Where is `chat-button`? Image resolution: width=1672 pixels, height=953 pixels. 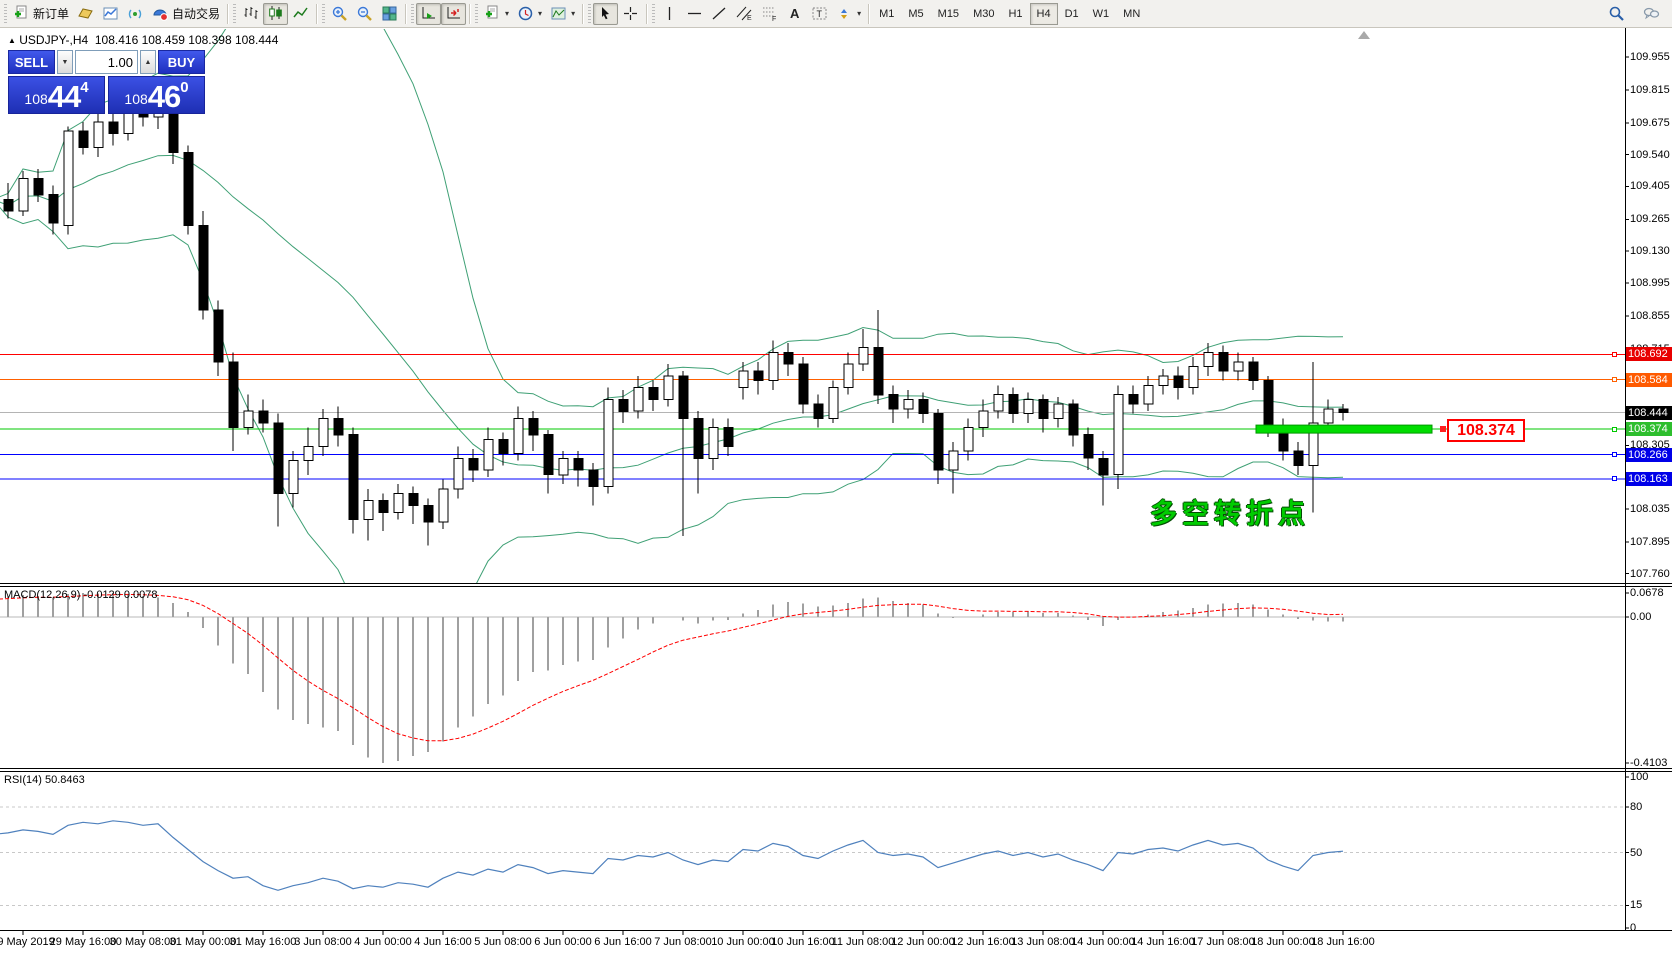 chat-button is located at coordinates (1651, 13).